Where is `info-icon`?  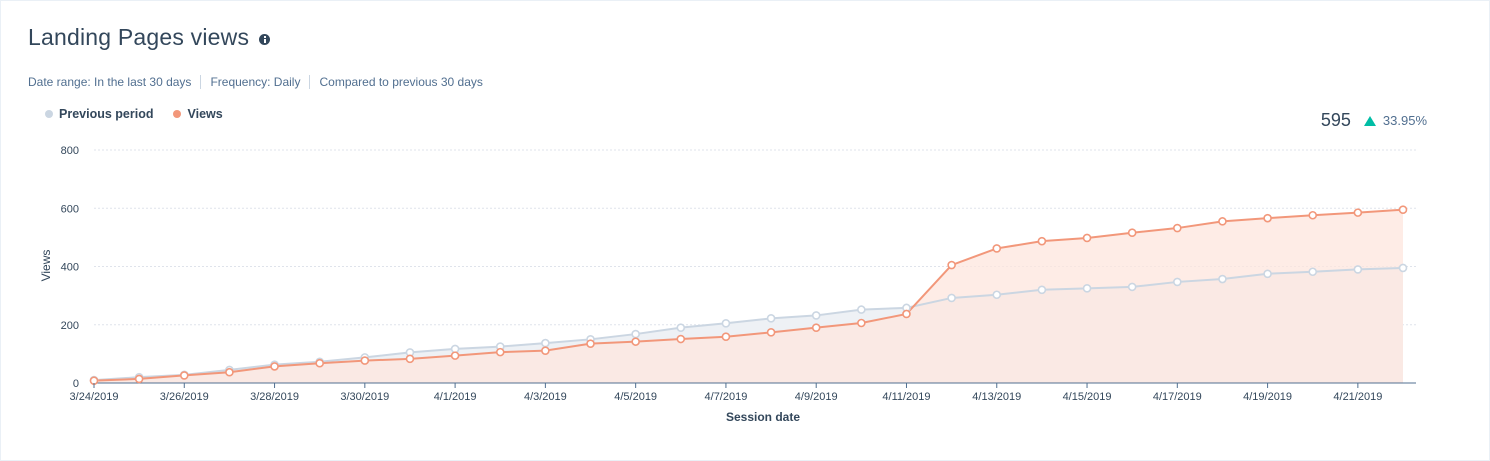 info-icon is located at coordinates (265, 39).